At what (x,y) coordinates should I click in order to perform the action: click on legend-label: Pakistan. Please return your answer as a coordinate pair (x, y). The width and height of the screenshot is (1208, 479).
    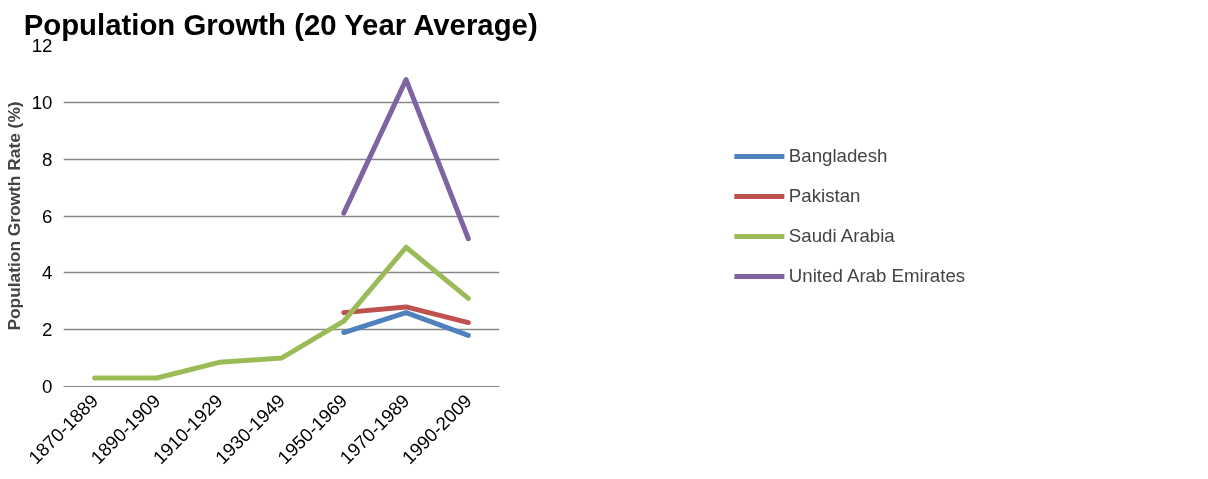
    Looking at the image, I should click on (824, 195).